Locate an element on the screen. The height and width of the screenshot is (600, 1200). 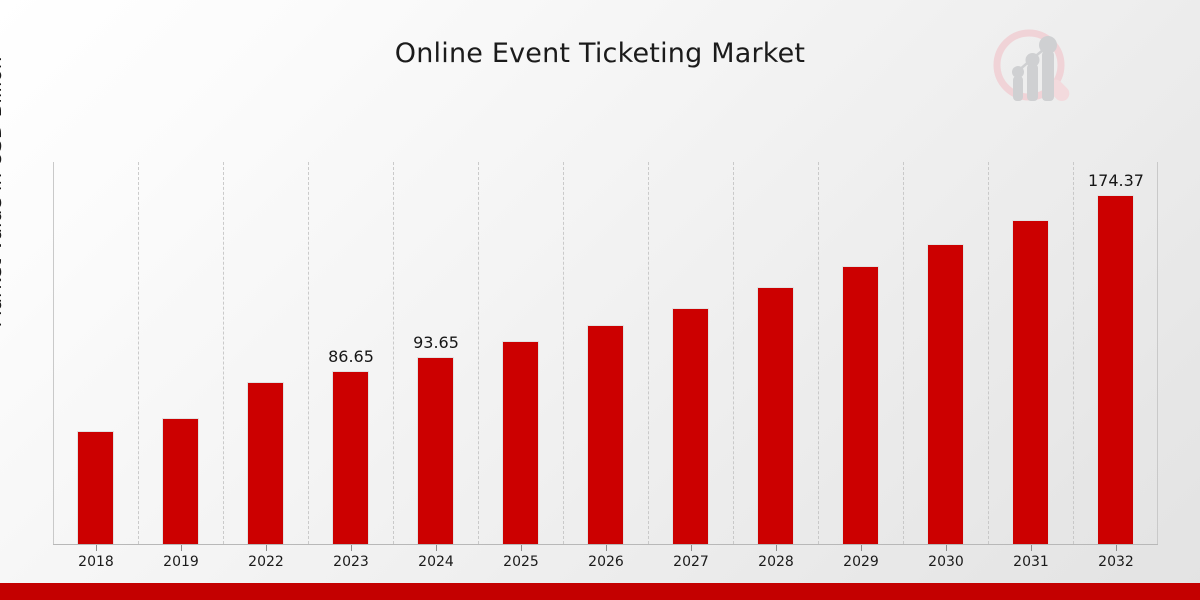
bar-2022 is located at coordinates (265, 463).